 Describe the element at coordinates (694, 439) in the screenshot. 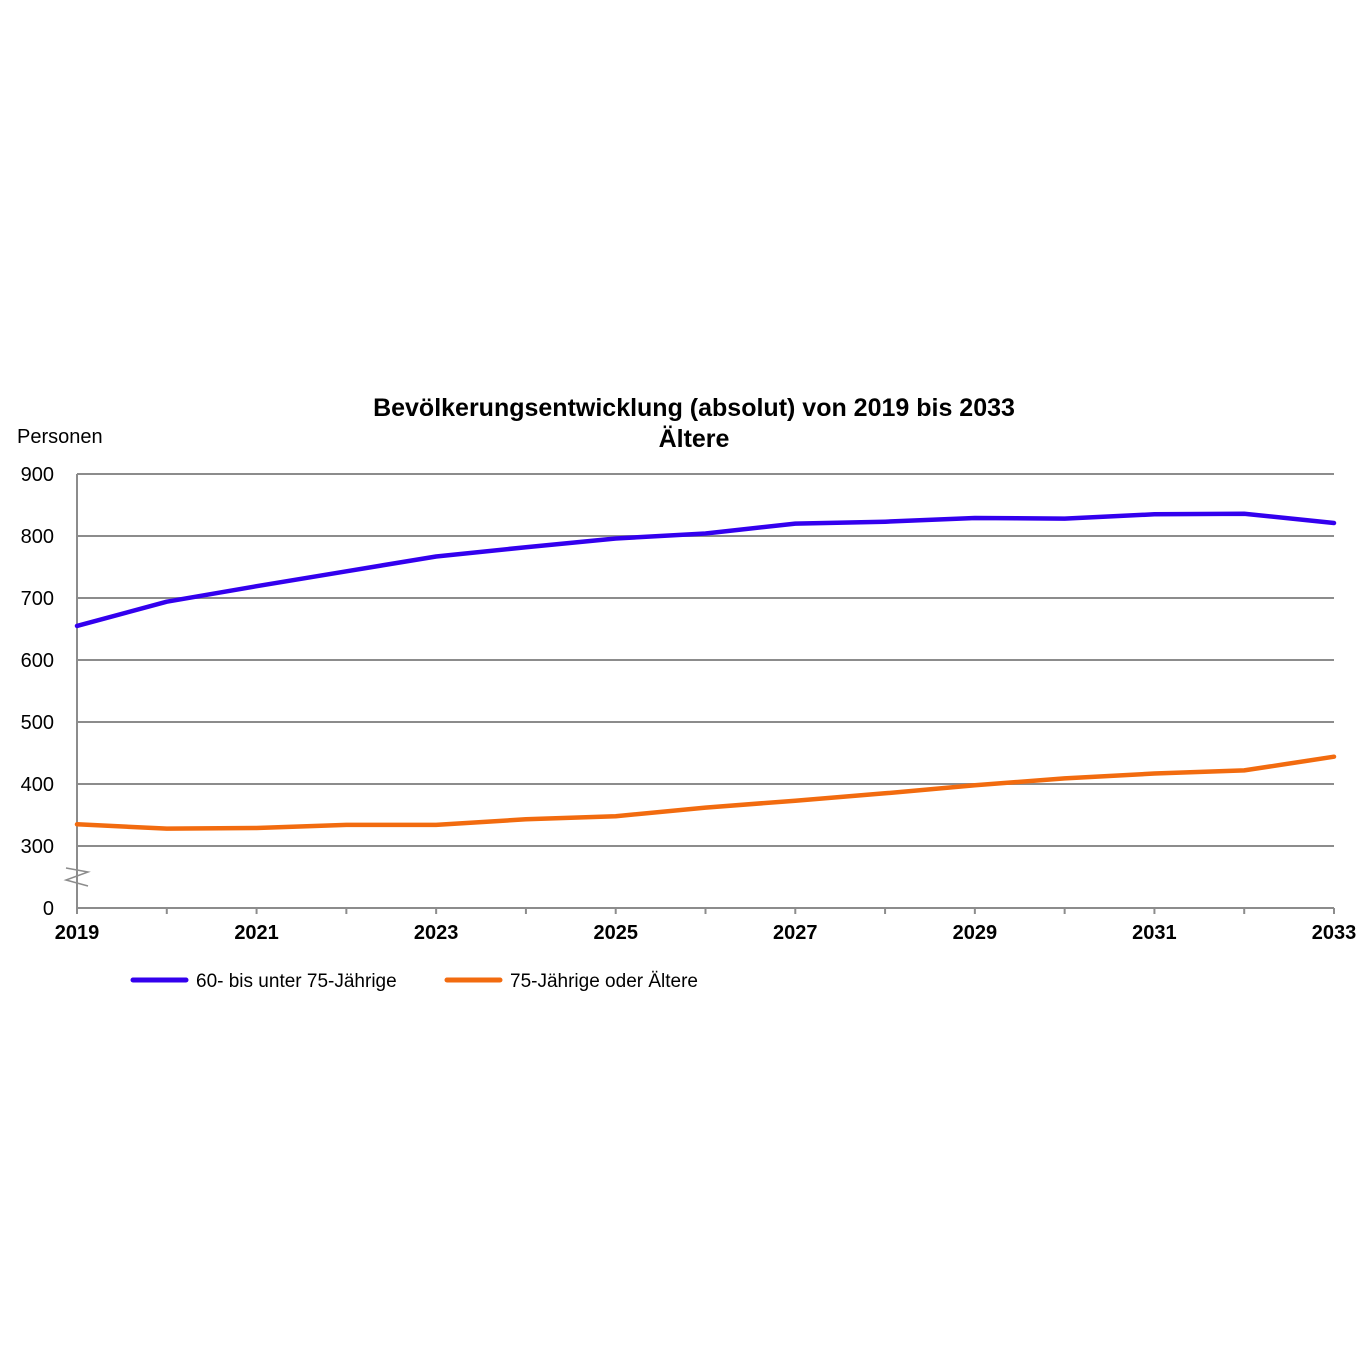

I see `chart-subtitle: Ältere` at that location.